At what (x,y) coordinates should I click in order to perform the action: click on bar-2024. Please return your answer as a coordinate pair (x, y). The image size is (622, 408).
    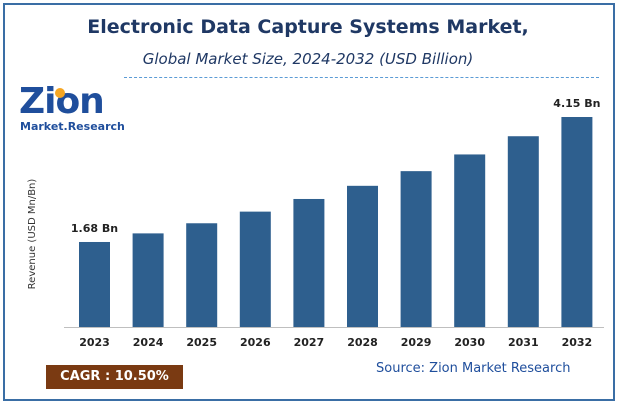
    Looking at the image, I should click on (148, 280).